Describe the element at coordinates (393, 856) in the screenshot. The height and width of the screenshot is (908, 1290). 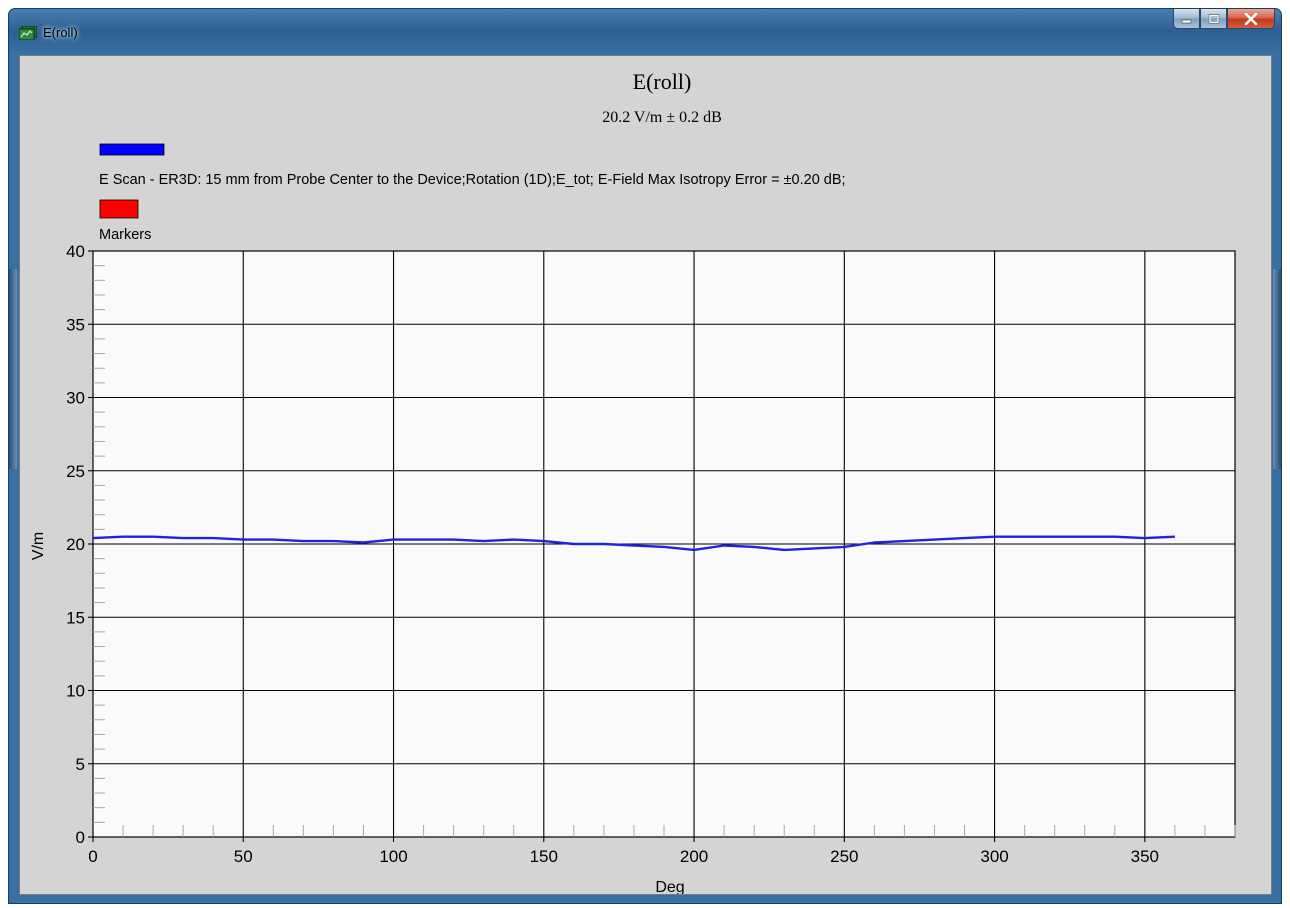
I see `x-tick-label: 100` at that location.